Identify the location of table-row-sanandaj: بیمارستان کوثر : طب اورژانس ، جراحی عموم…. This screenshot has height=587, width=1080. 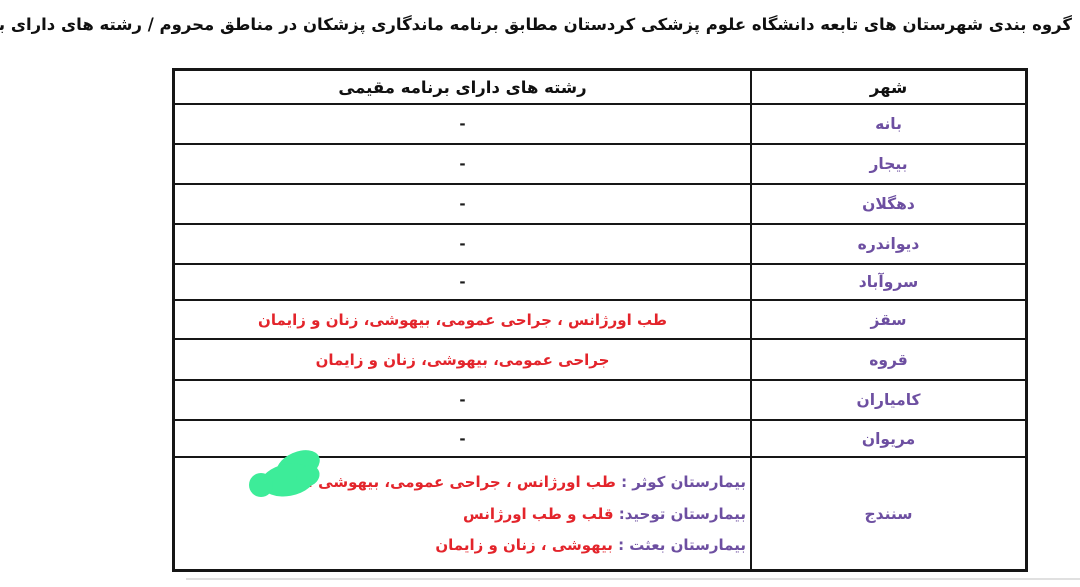
(600, 513).